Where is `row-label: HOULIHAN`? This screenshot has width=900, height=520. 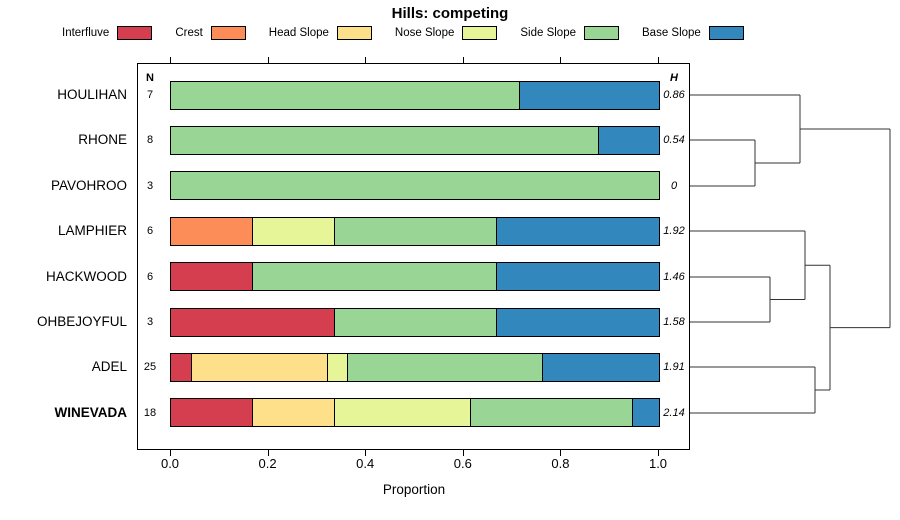 row-label: HOULIHAN is located at coordinates (92, 94).